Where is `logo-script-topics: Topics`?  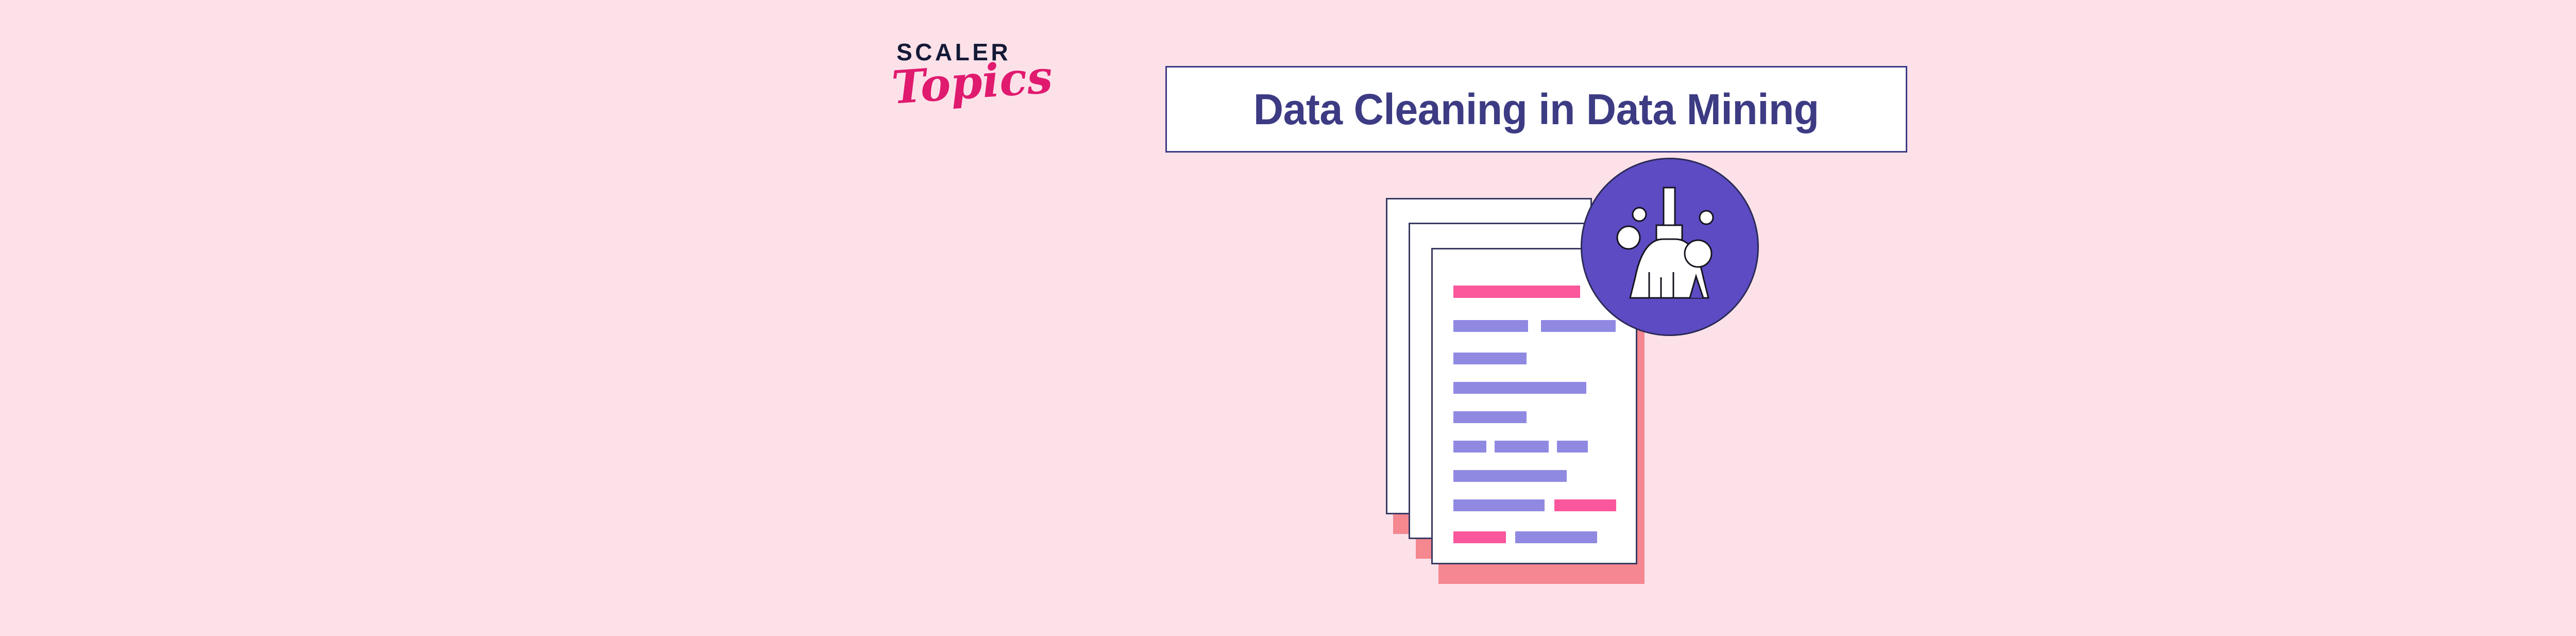
logo-script-topics: Topics is located at coordinates (972, 81).